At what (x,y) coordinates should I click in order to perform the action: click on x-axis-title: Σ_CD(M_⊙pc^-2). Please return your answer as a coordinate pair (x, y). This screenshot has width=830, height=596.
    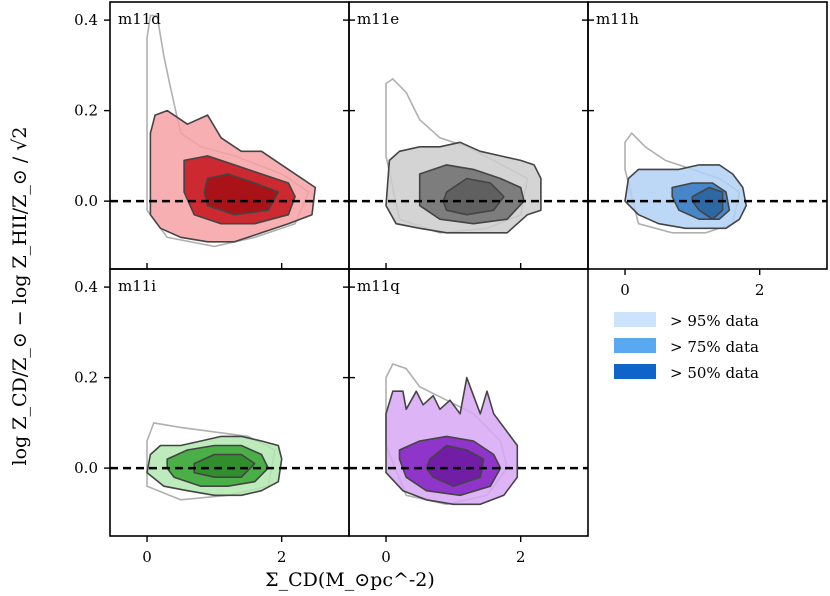
    Looking at the image, I should click on (350, 580).